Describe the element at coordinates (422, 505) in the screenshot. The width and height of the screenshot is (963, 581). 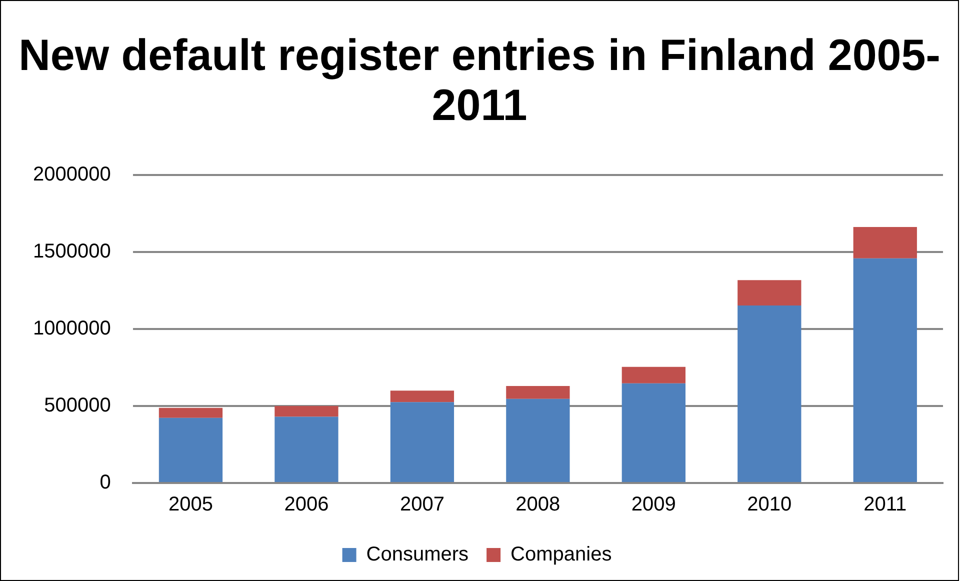
I see `x-tick-label: 2007` at that location.